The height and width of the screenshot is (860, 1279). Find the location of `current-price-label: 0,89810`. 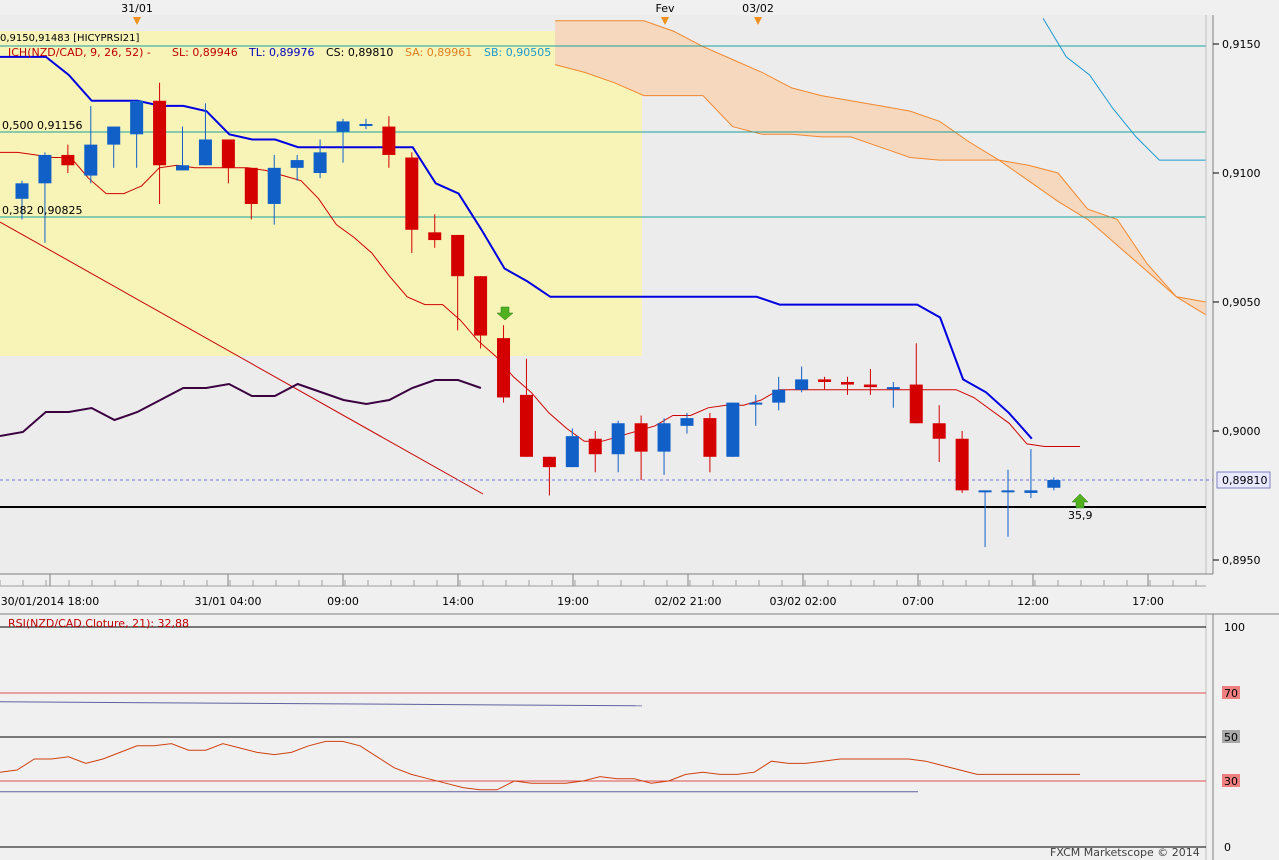

current-price-label: 0,89810 is located at coordinates (1245, 480).